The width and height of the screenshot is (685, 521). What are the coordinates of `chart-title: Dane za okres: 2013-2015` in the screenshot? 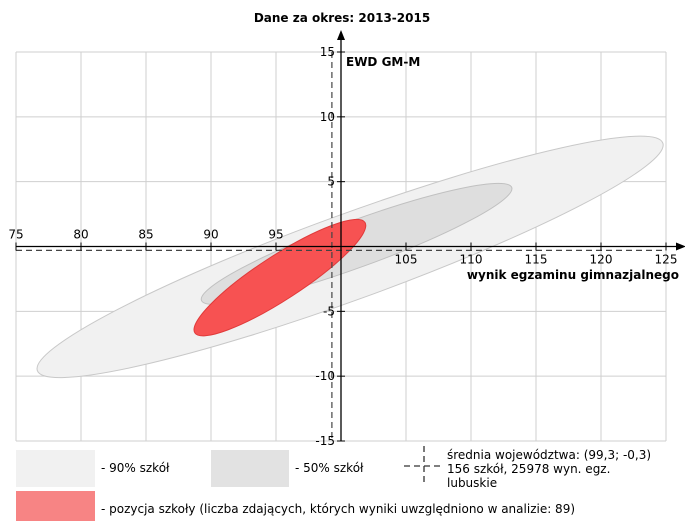 It's located at (342, 18).